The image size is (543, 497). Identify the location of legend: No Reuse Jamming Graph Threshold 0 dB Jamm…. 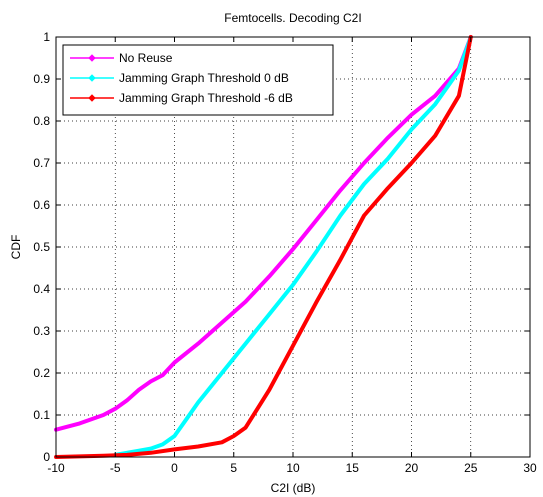
(198, 80).